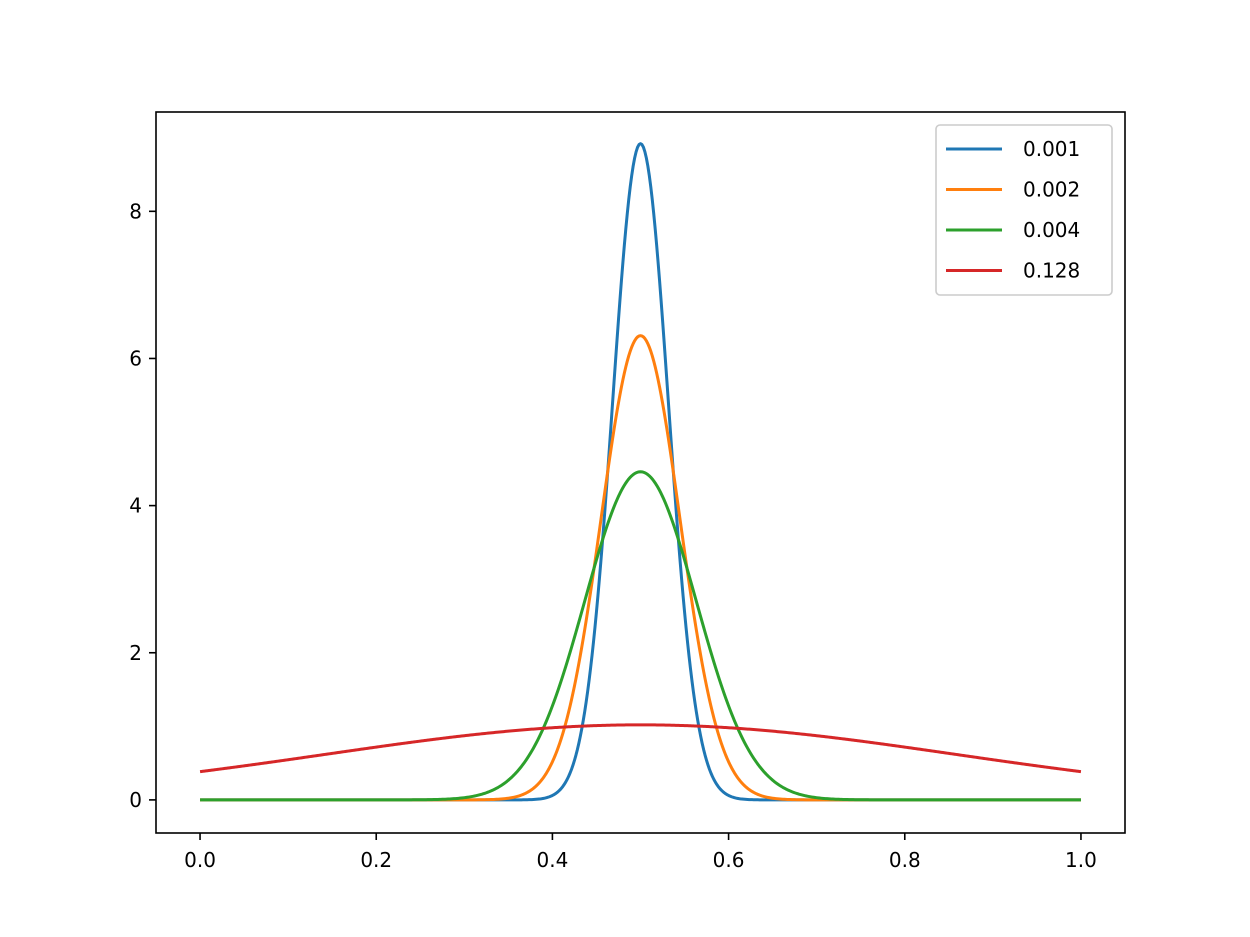 This screenshot has height=937, width=1250. Describe the element at coordinates (376, 860) in the screenshot. I see `x-tick-label: 0.2` at that location.